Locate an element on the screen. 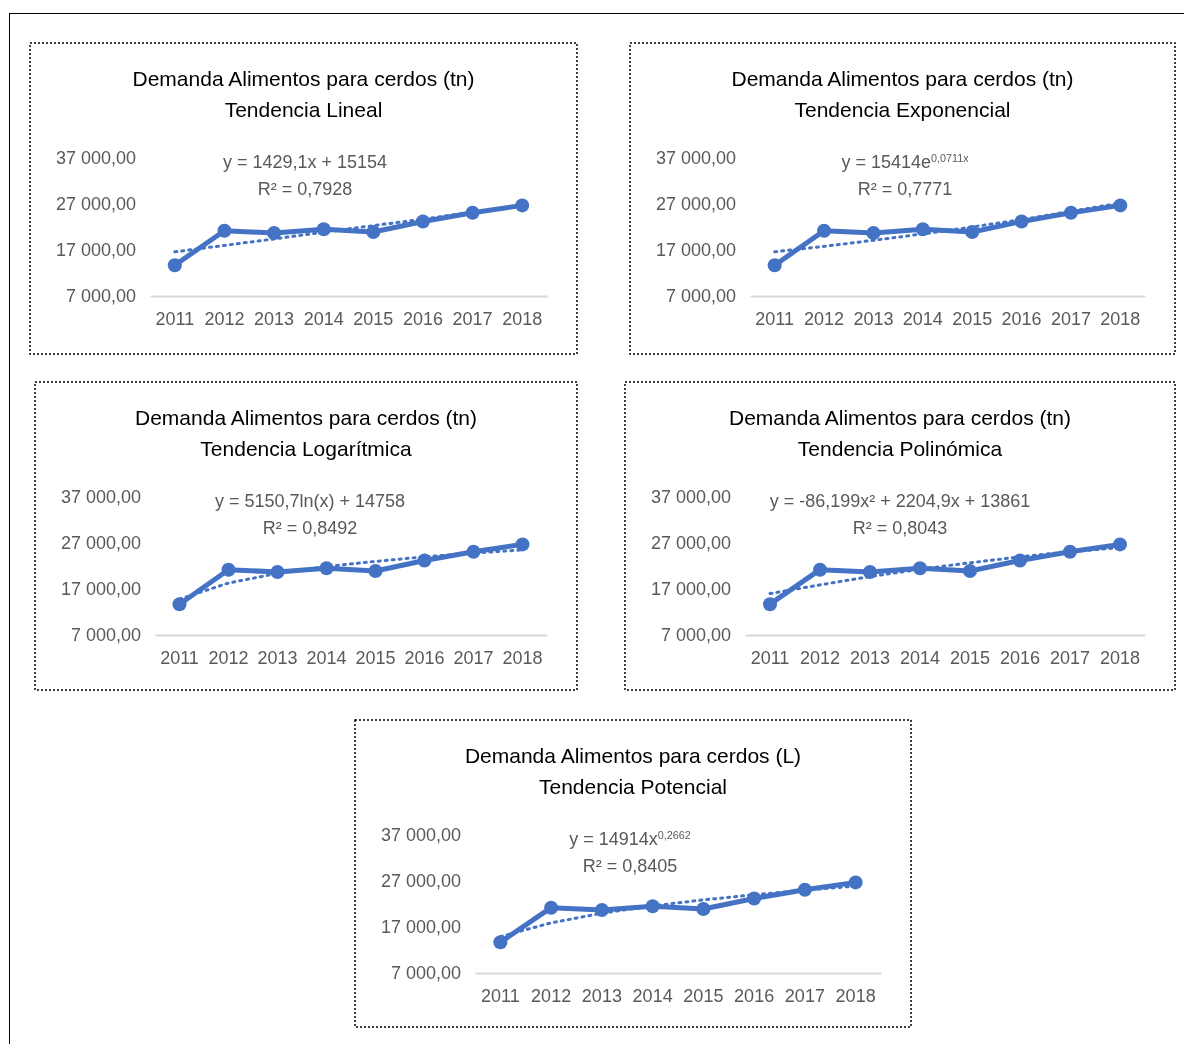 Image resolution: width=1184 pixels, height=1044 pixels. chart-title: Demanda Alimentos para cerdos (L) is located at coordinates (633, 755).